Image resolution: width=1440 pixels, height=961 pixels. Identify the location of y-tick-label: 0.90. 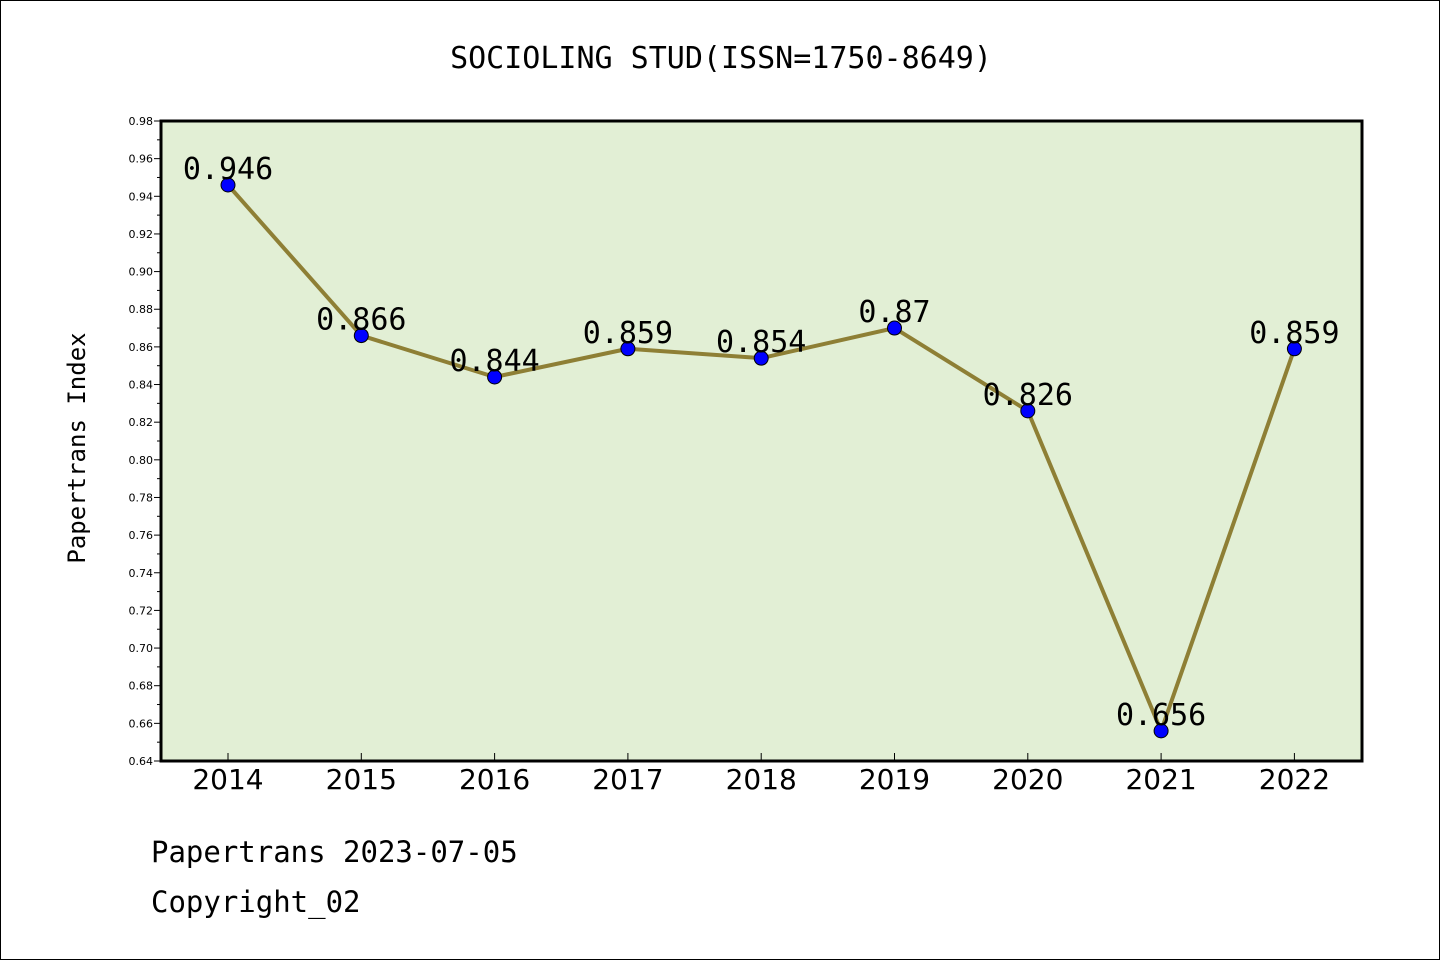
(141, 272).